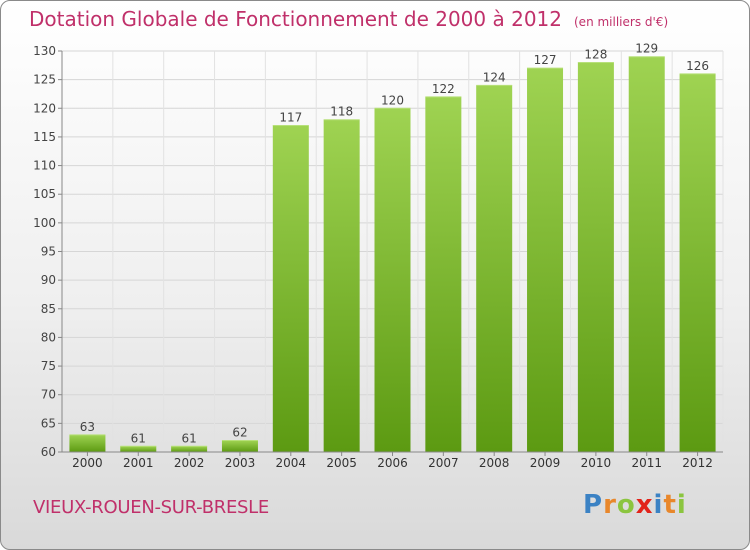  Describe the element at coordinates (596, 463) in the screenshot. I see `x-tick-label: 2010` at that location.